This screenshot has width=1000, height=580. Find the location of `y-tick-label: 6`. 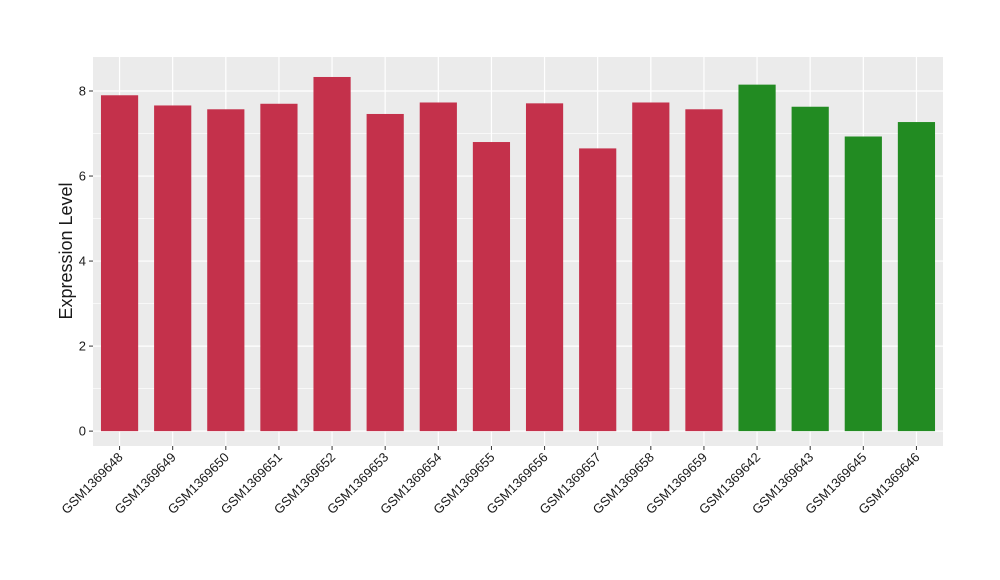

y-tick-label: 6 is located at coordinates (82, 176).